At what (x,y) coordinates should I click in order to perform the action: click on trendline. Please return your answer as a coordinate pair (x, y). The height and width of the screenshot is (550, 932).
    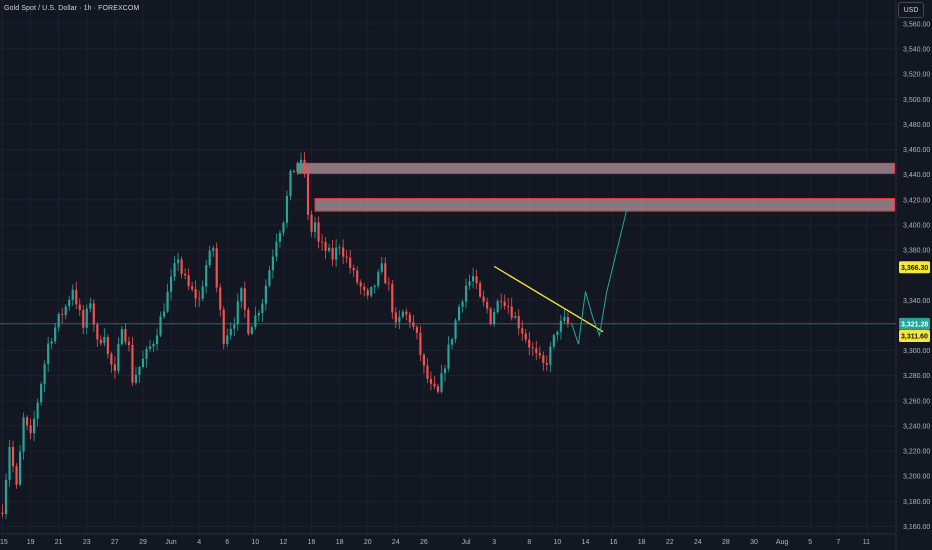
    Looking at the image, I should click on (548, 299).